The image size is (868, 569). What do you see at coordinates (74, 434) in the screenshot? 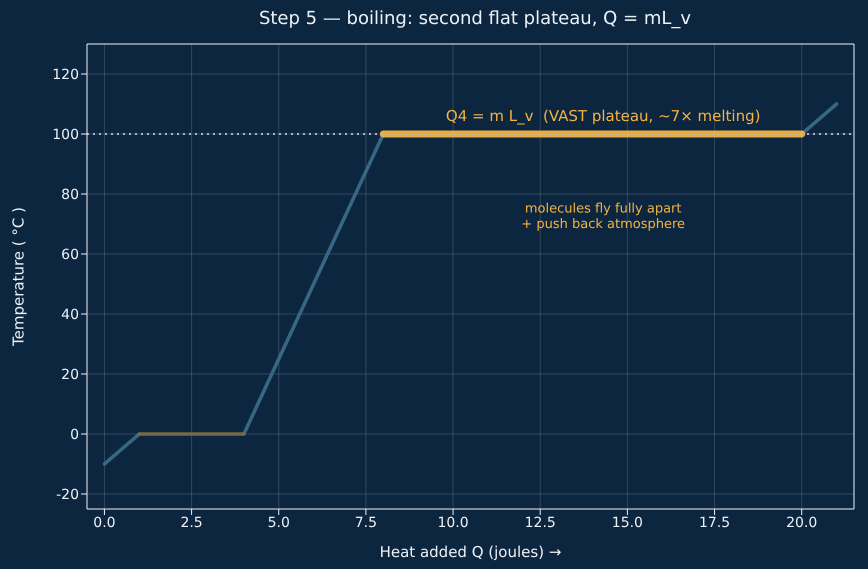
I see `y-tick-label: 0` at bounding box center [74, 434].